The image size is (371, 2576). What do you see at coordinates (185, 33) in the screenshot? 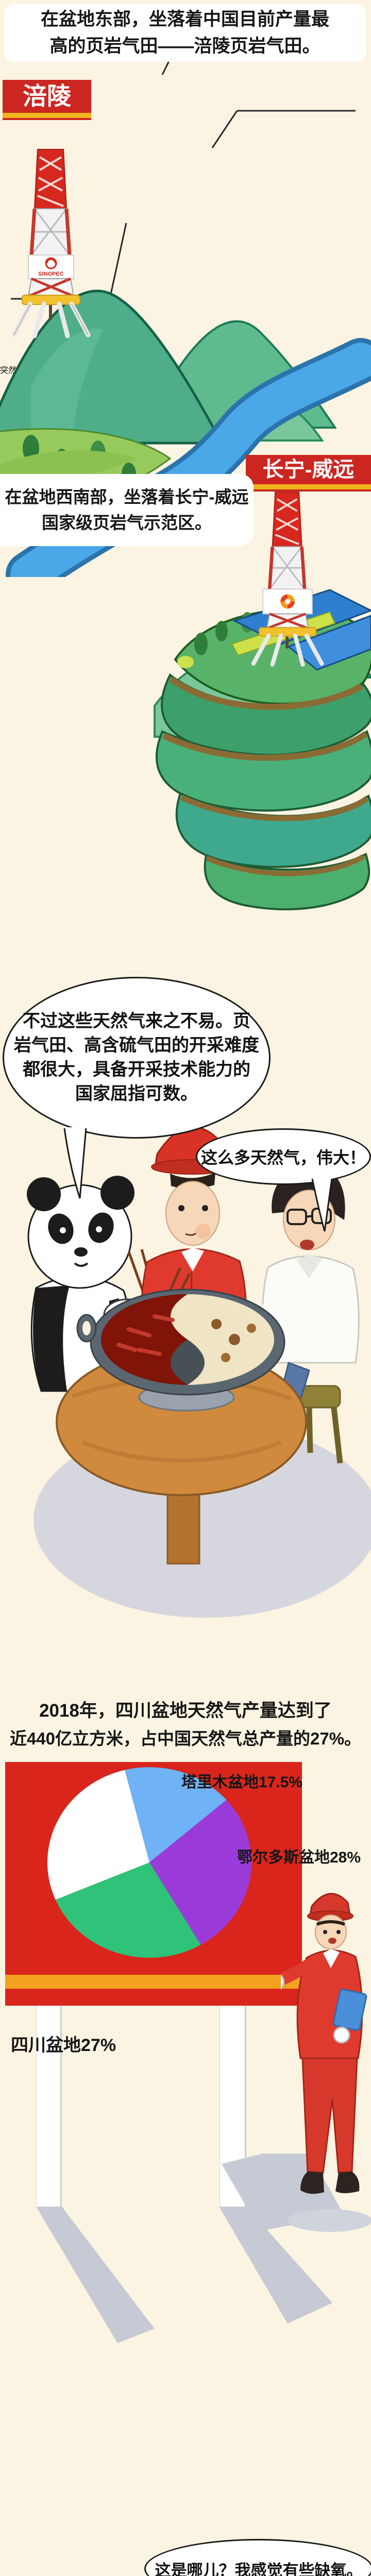
I see `narration-fuling: 在盆地东部，坐落着中国目前产量最 高的页岩气田——涪陵页岩气田。` at bounding box center [185, 33].